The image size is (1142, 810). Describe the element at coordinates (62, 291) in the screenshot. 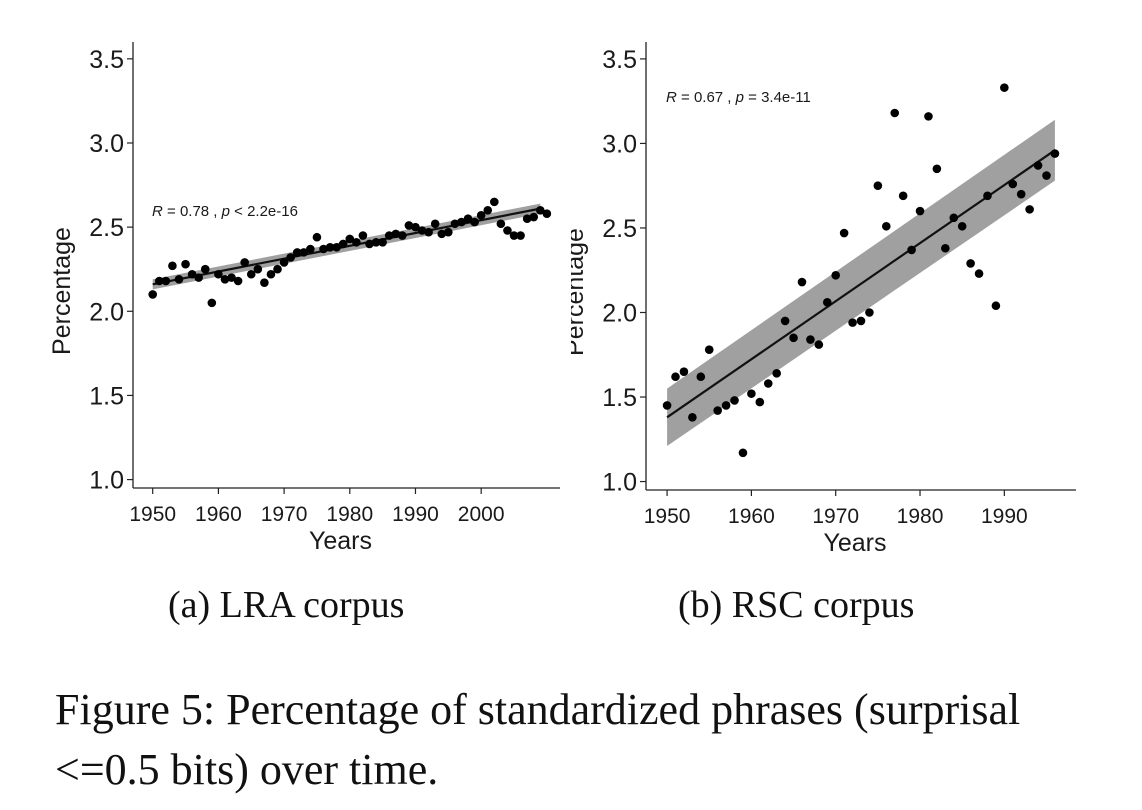

I see `c0-y-axis-title: Percentage` at that location.